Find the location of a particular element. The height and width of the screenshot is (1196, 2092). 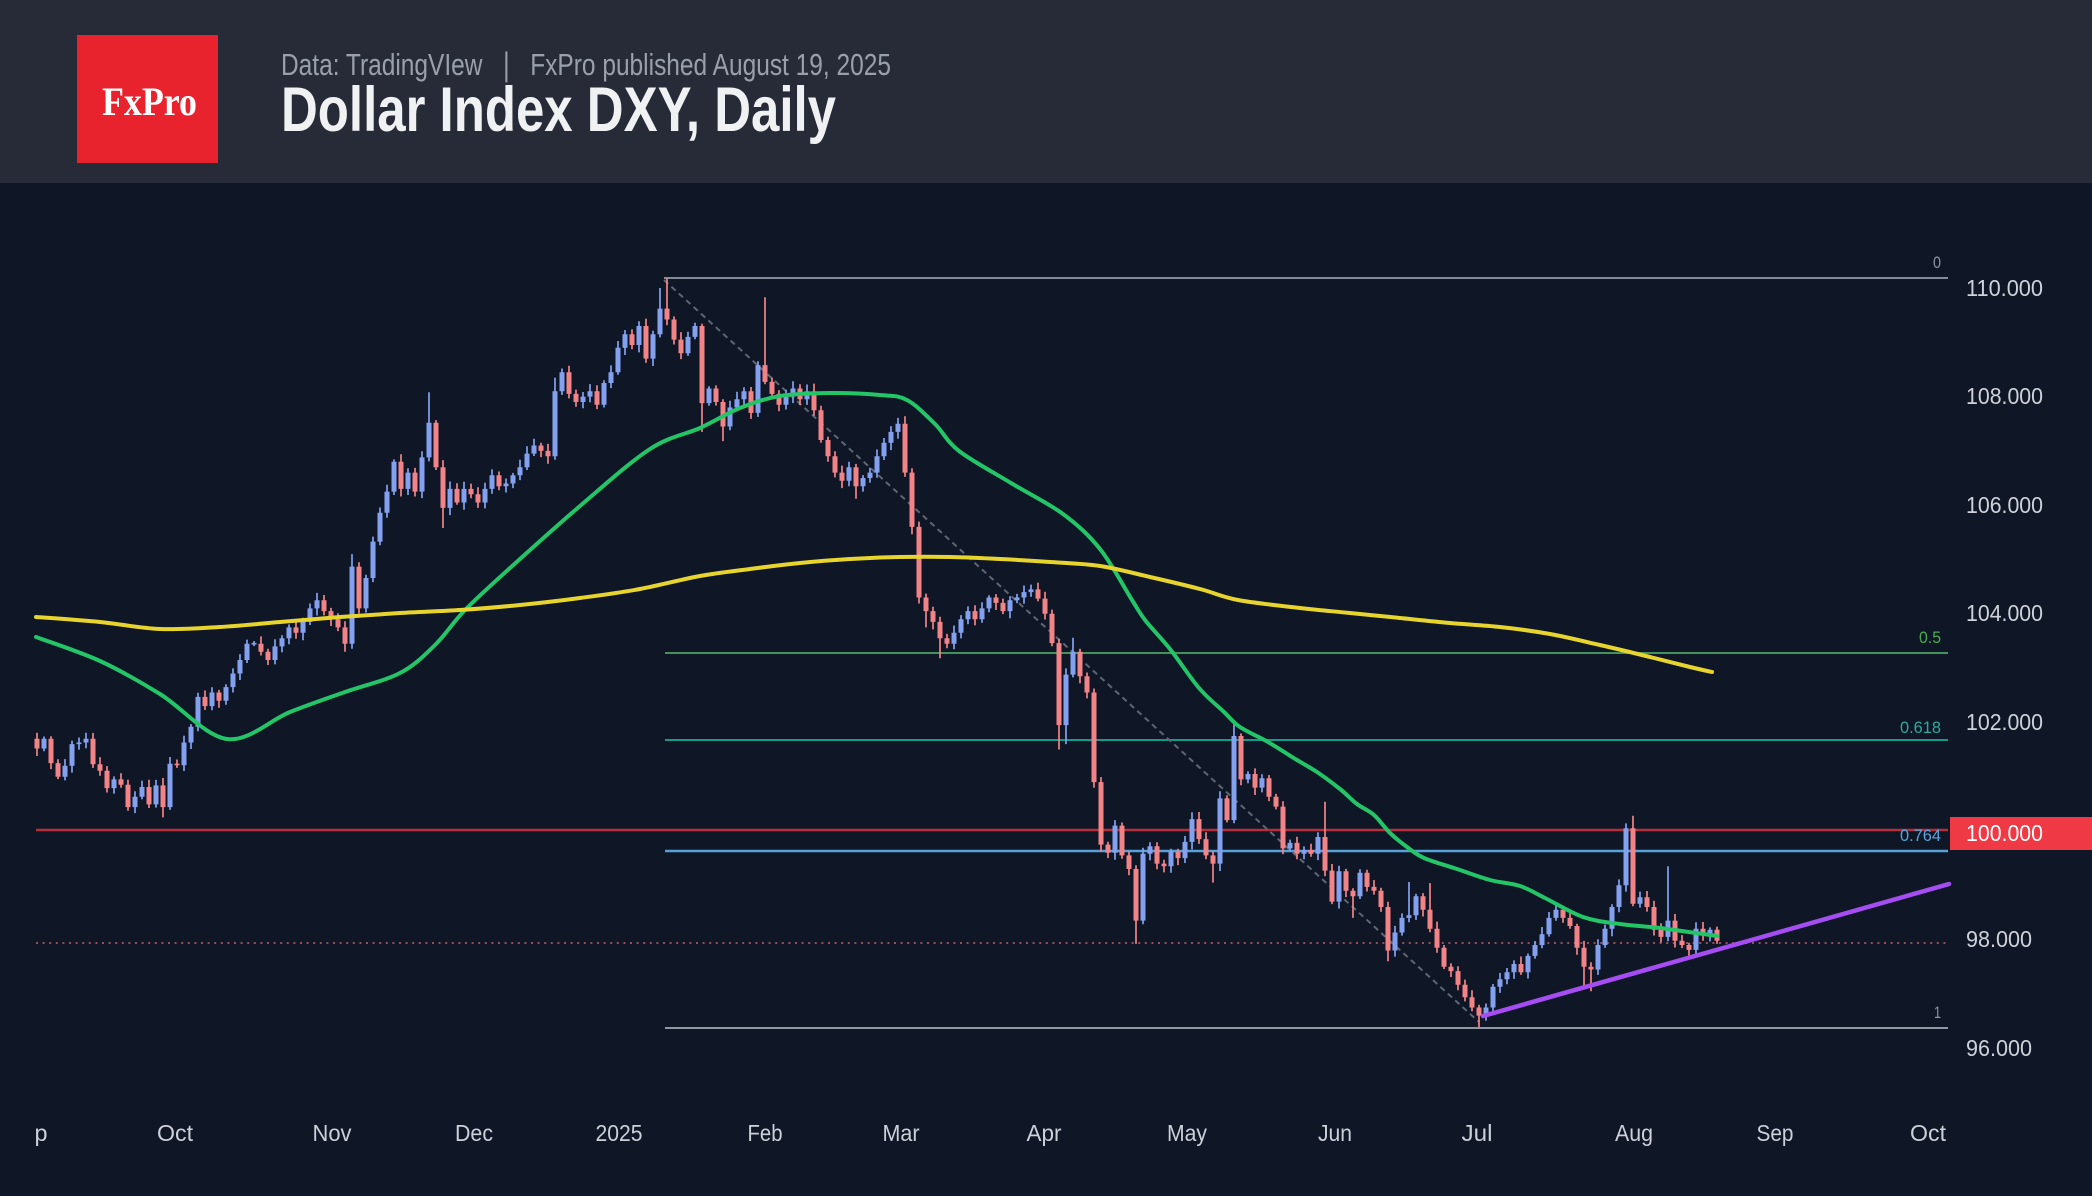

svg-text: Jun is located at coordinates (1335, 1133).